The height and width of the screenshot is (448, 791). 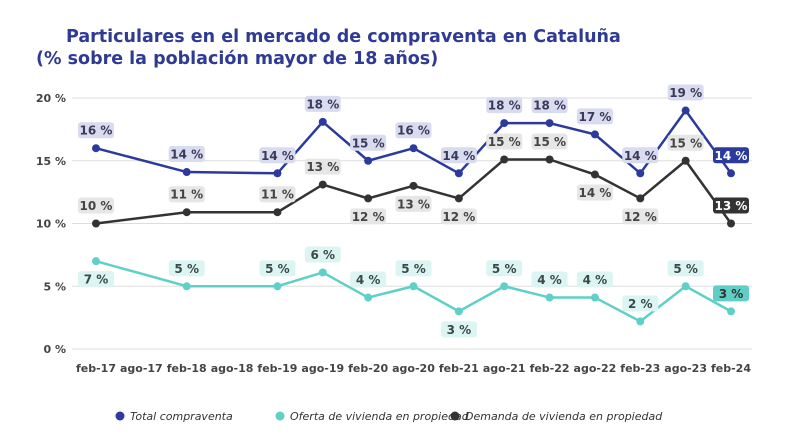 I want to click on y-tick-label: 0 %, so click(x=54, y=349).